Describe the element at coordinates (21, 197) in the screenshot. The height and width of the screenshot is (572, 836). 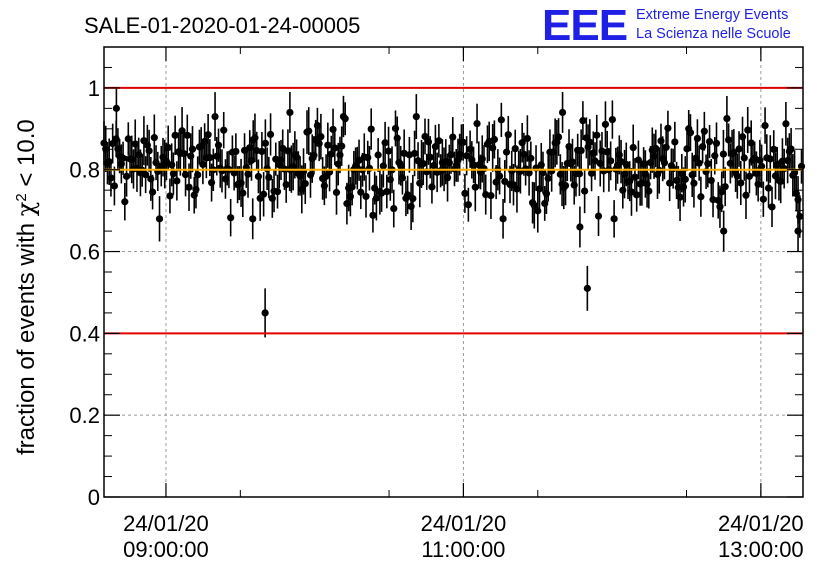
I see `y-axis-label-sup: 2` at that location.